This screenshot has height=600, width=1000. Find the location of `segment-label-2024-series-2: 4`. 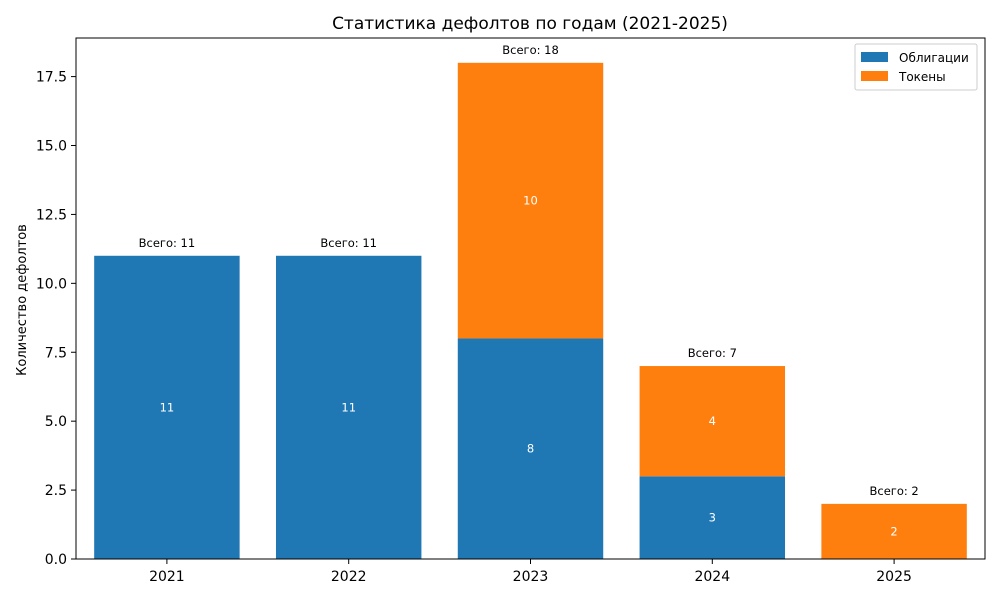

segment-label-2024-series-2: 4 is located at coordinates (712, 421).